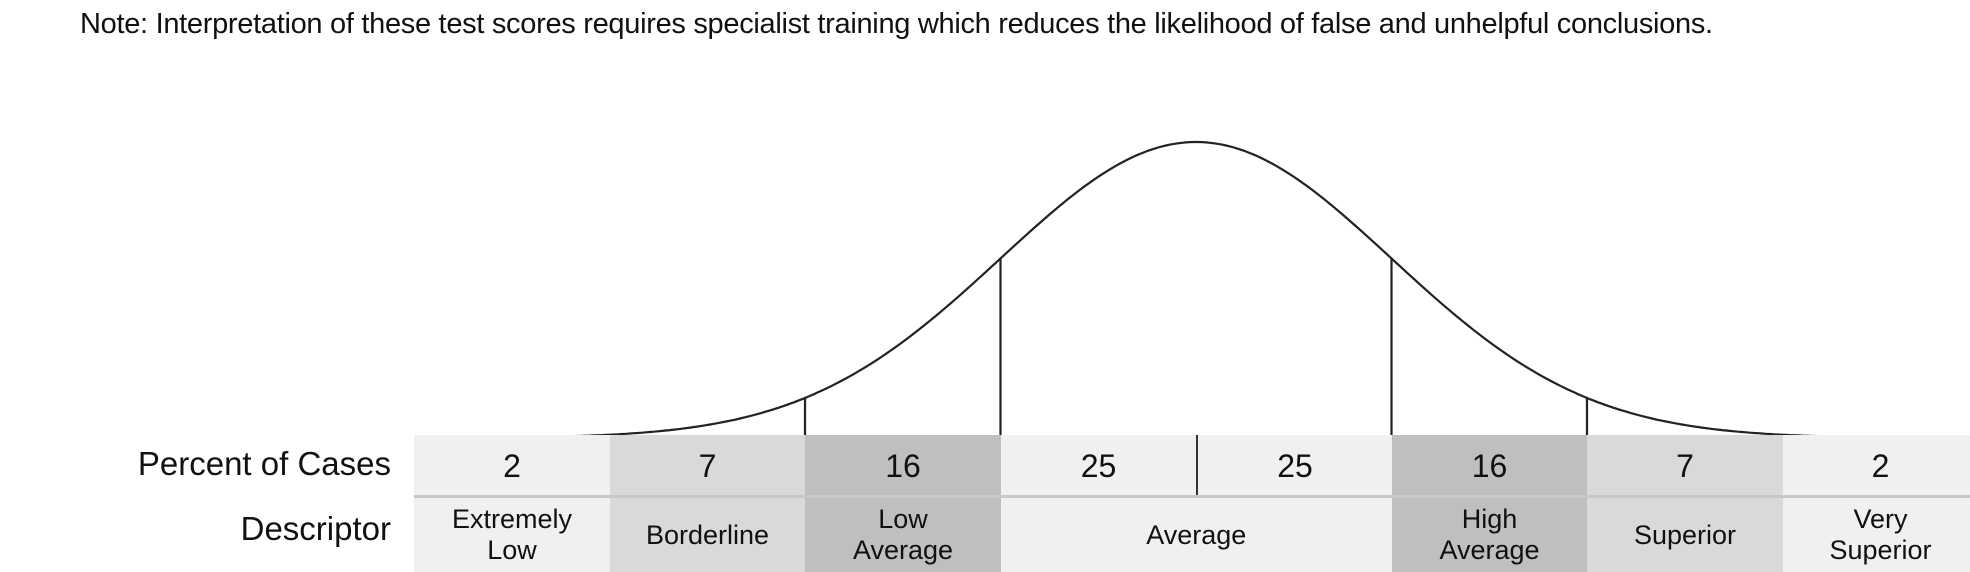 The image size is (1970, 572). I want to click on descriptor-cell: Very Superior, so click(1876, 535).